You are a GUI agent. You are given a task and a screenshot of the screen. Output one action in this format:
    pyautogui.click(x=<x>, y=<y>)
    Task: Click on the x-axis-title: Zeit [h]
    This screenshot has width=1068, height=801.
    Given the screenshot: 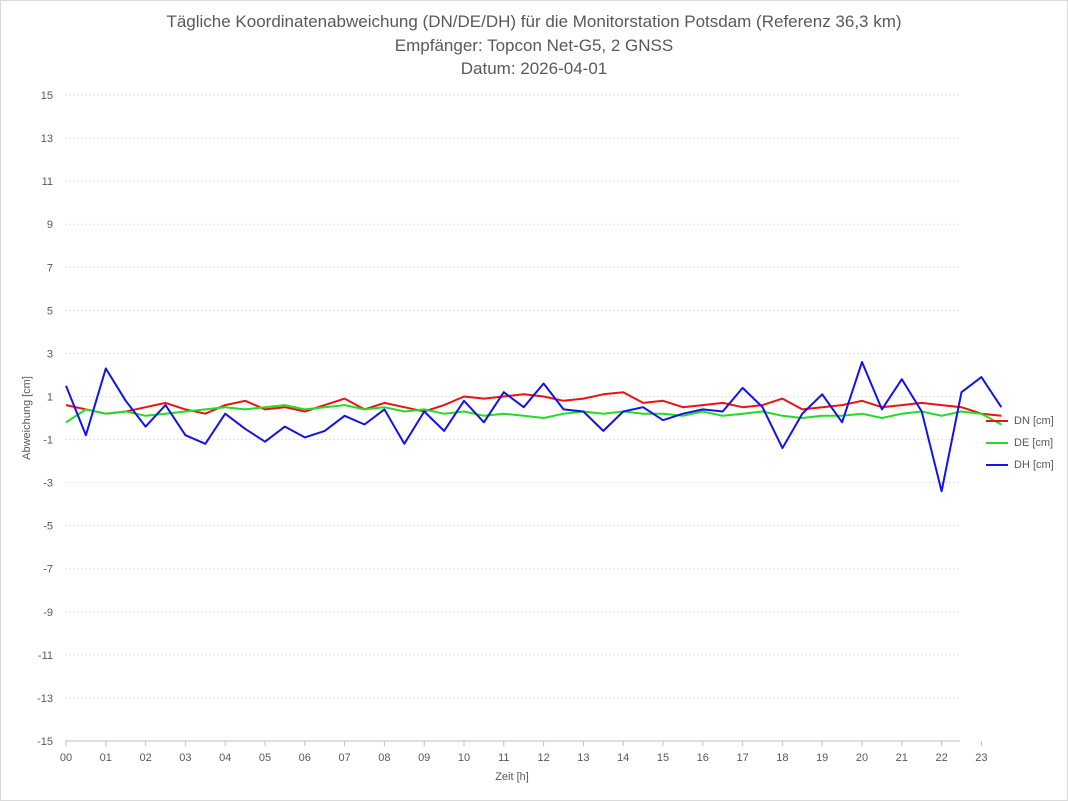 What is the action you would take?
    pyautogui.click(x=512, y=777)
    